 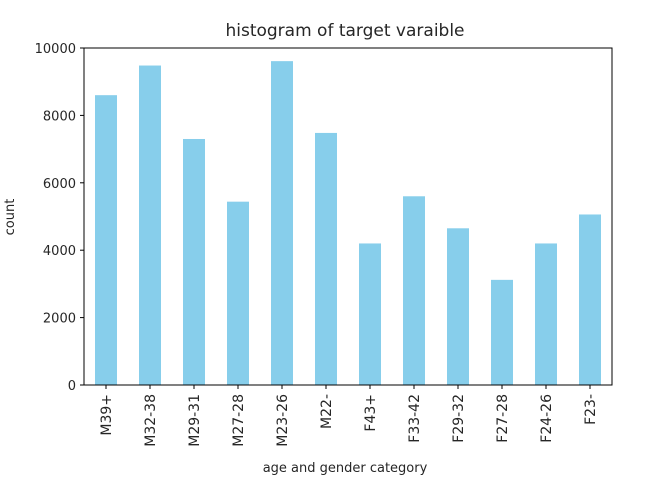 What do you see at coordinates (547, 418) in the screenshot?
I see `x-tick-label: F24-26` at bounding box center [547, 418].